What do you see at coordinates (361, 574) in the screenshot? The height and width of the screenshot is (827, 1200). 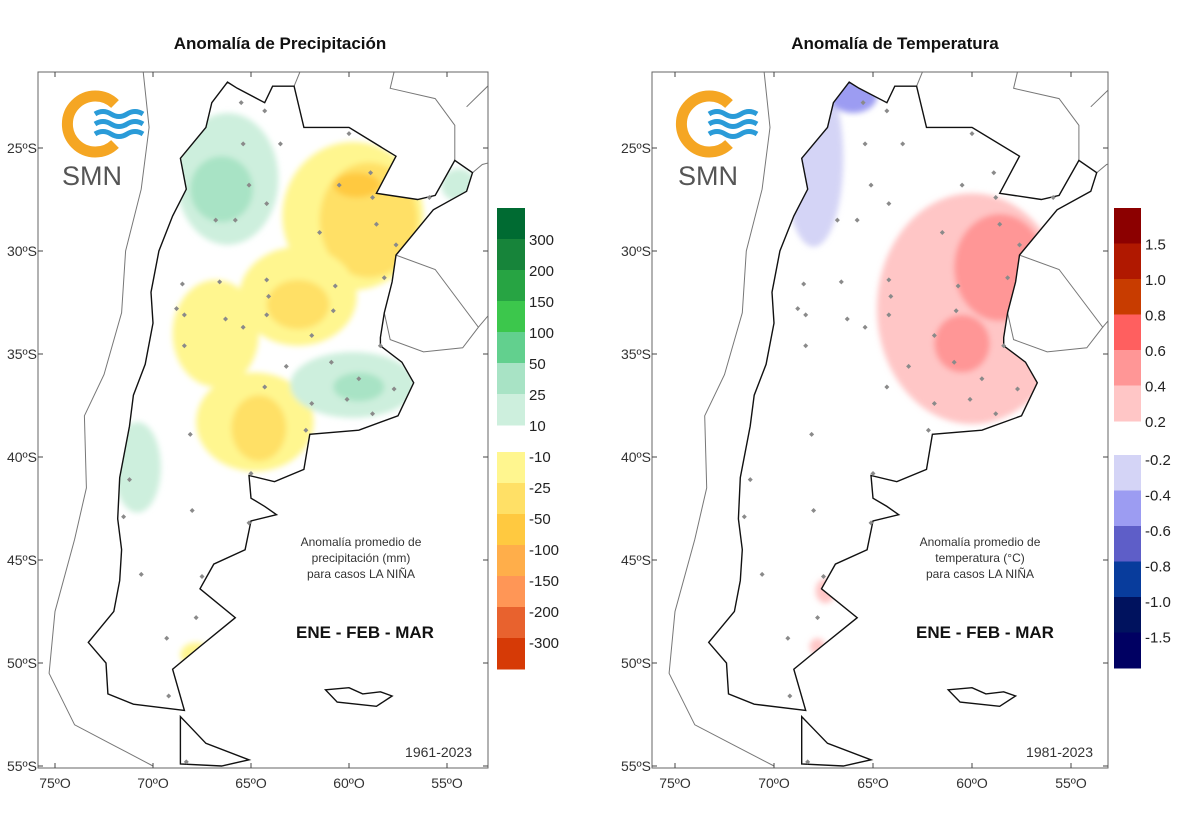 I see `note-line: para casos LA NIÑA` at bounding box center [361, 574].